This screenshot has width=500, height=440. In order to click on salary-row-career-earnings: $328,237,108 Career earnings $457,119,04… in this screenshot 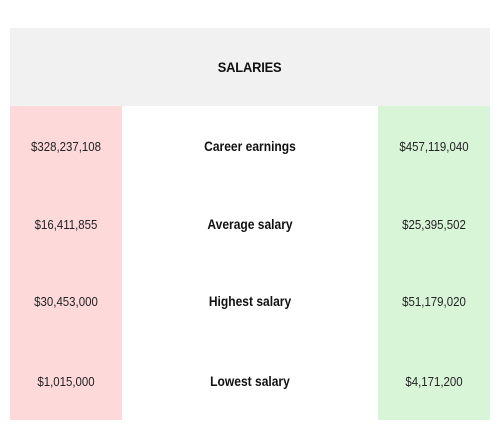, I will do `click(250, 146)`.